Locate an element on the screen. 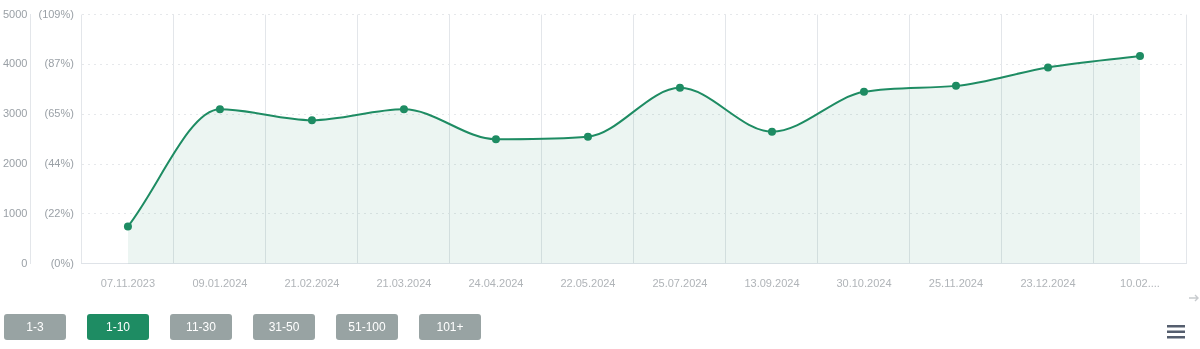 The height and width of the screenshot is (349, 1200). text: 51-100 is located at coordinates (367, 327).